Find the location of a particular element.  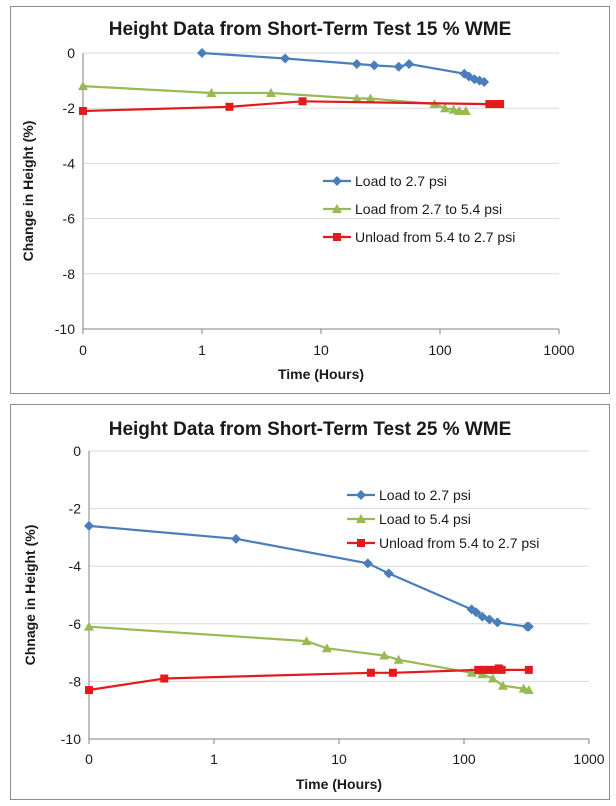

legend-label: Load from 2.7 to 5.4 psi is located at coordinates (428, 209).